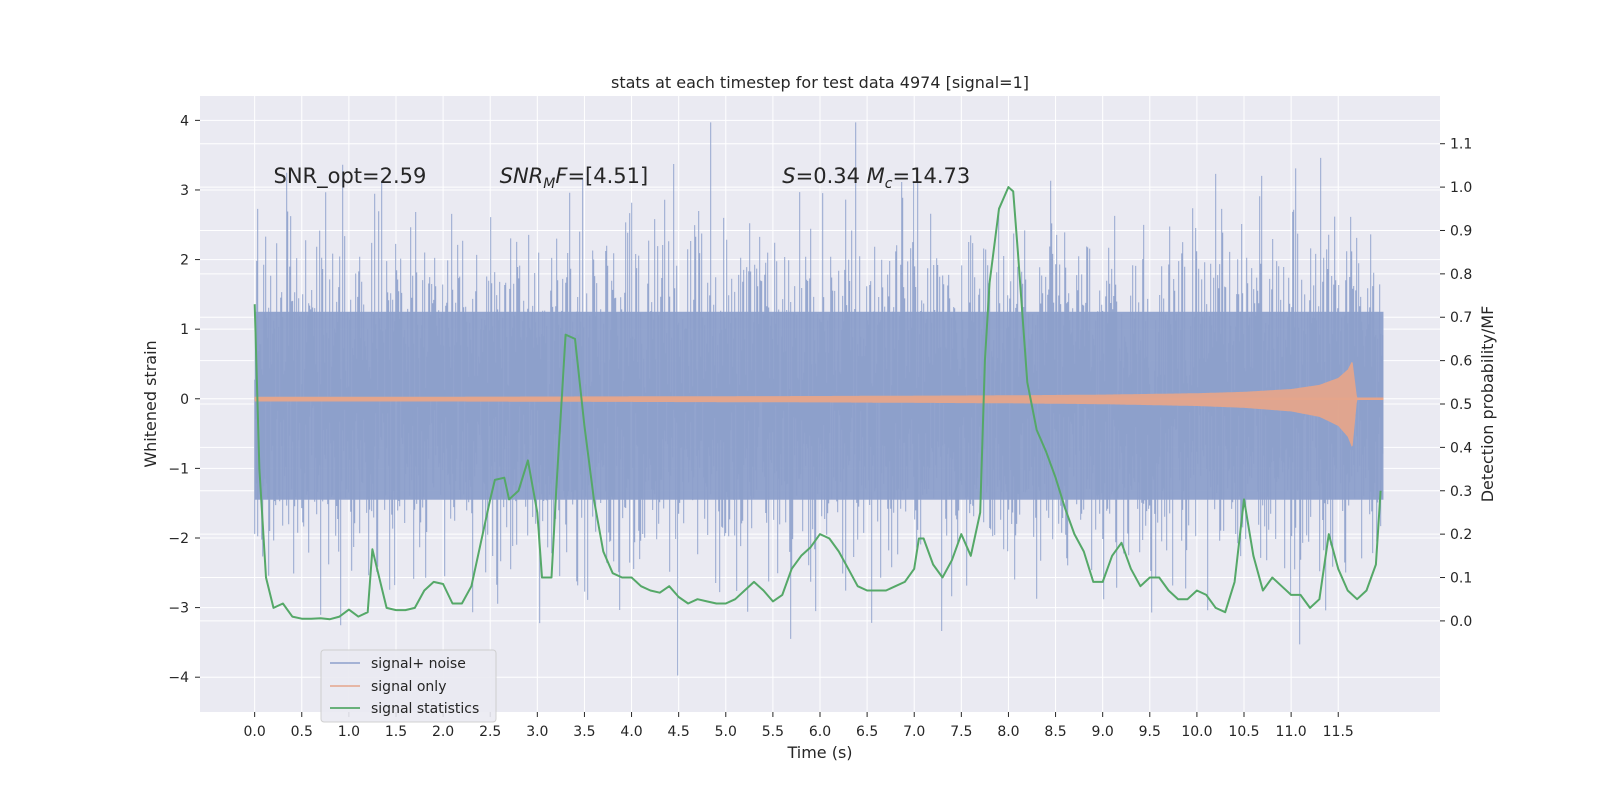  Describe the element at coordinates (150, 403) in the screenshot. I see `y-left-axis-label: Whitened strain` at that location.